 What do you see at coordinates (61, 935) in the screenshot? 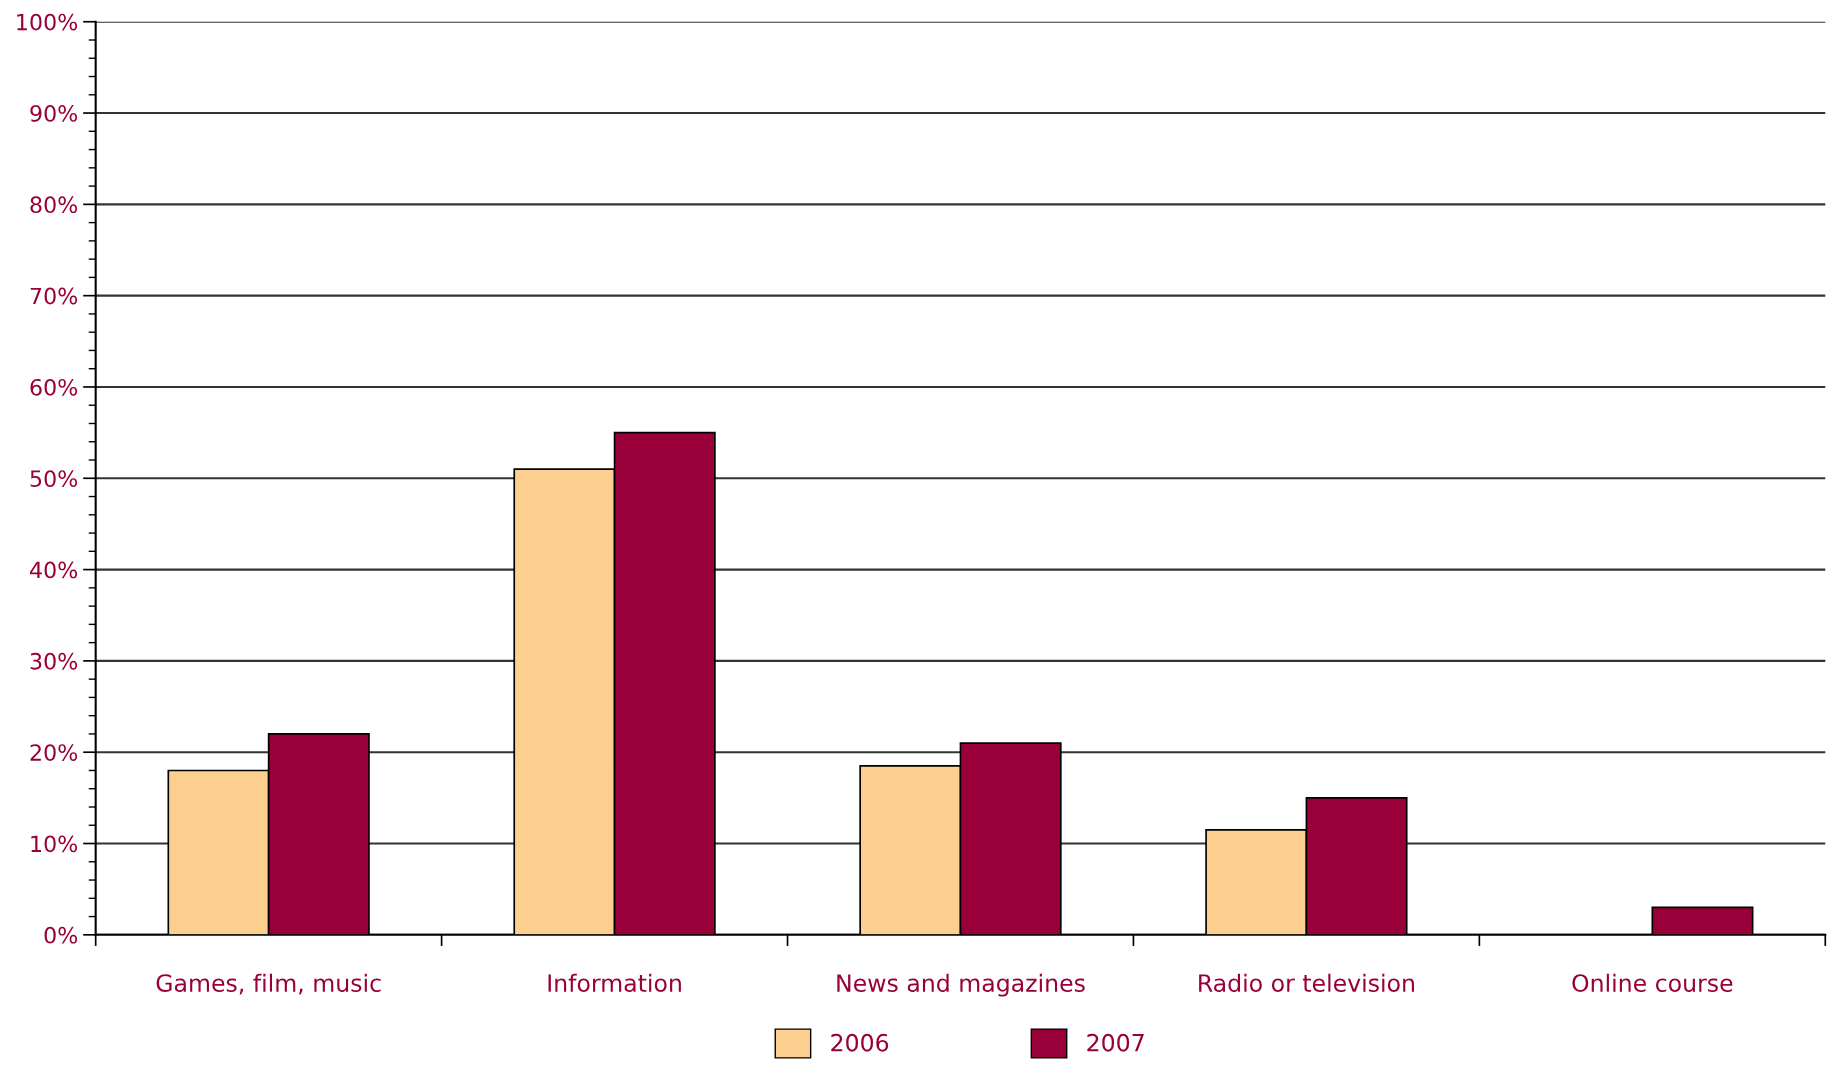
I see `y-tick-label: 0%` at bounding box center [61, 935].